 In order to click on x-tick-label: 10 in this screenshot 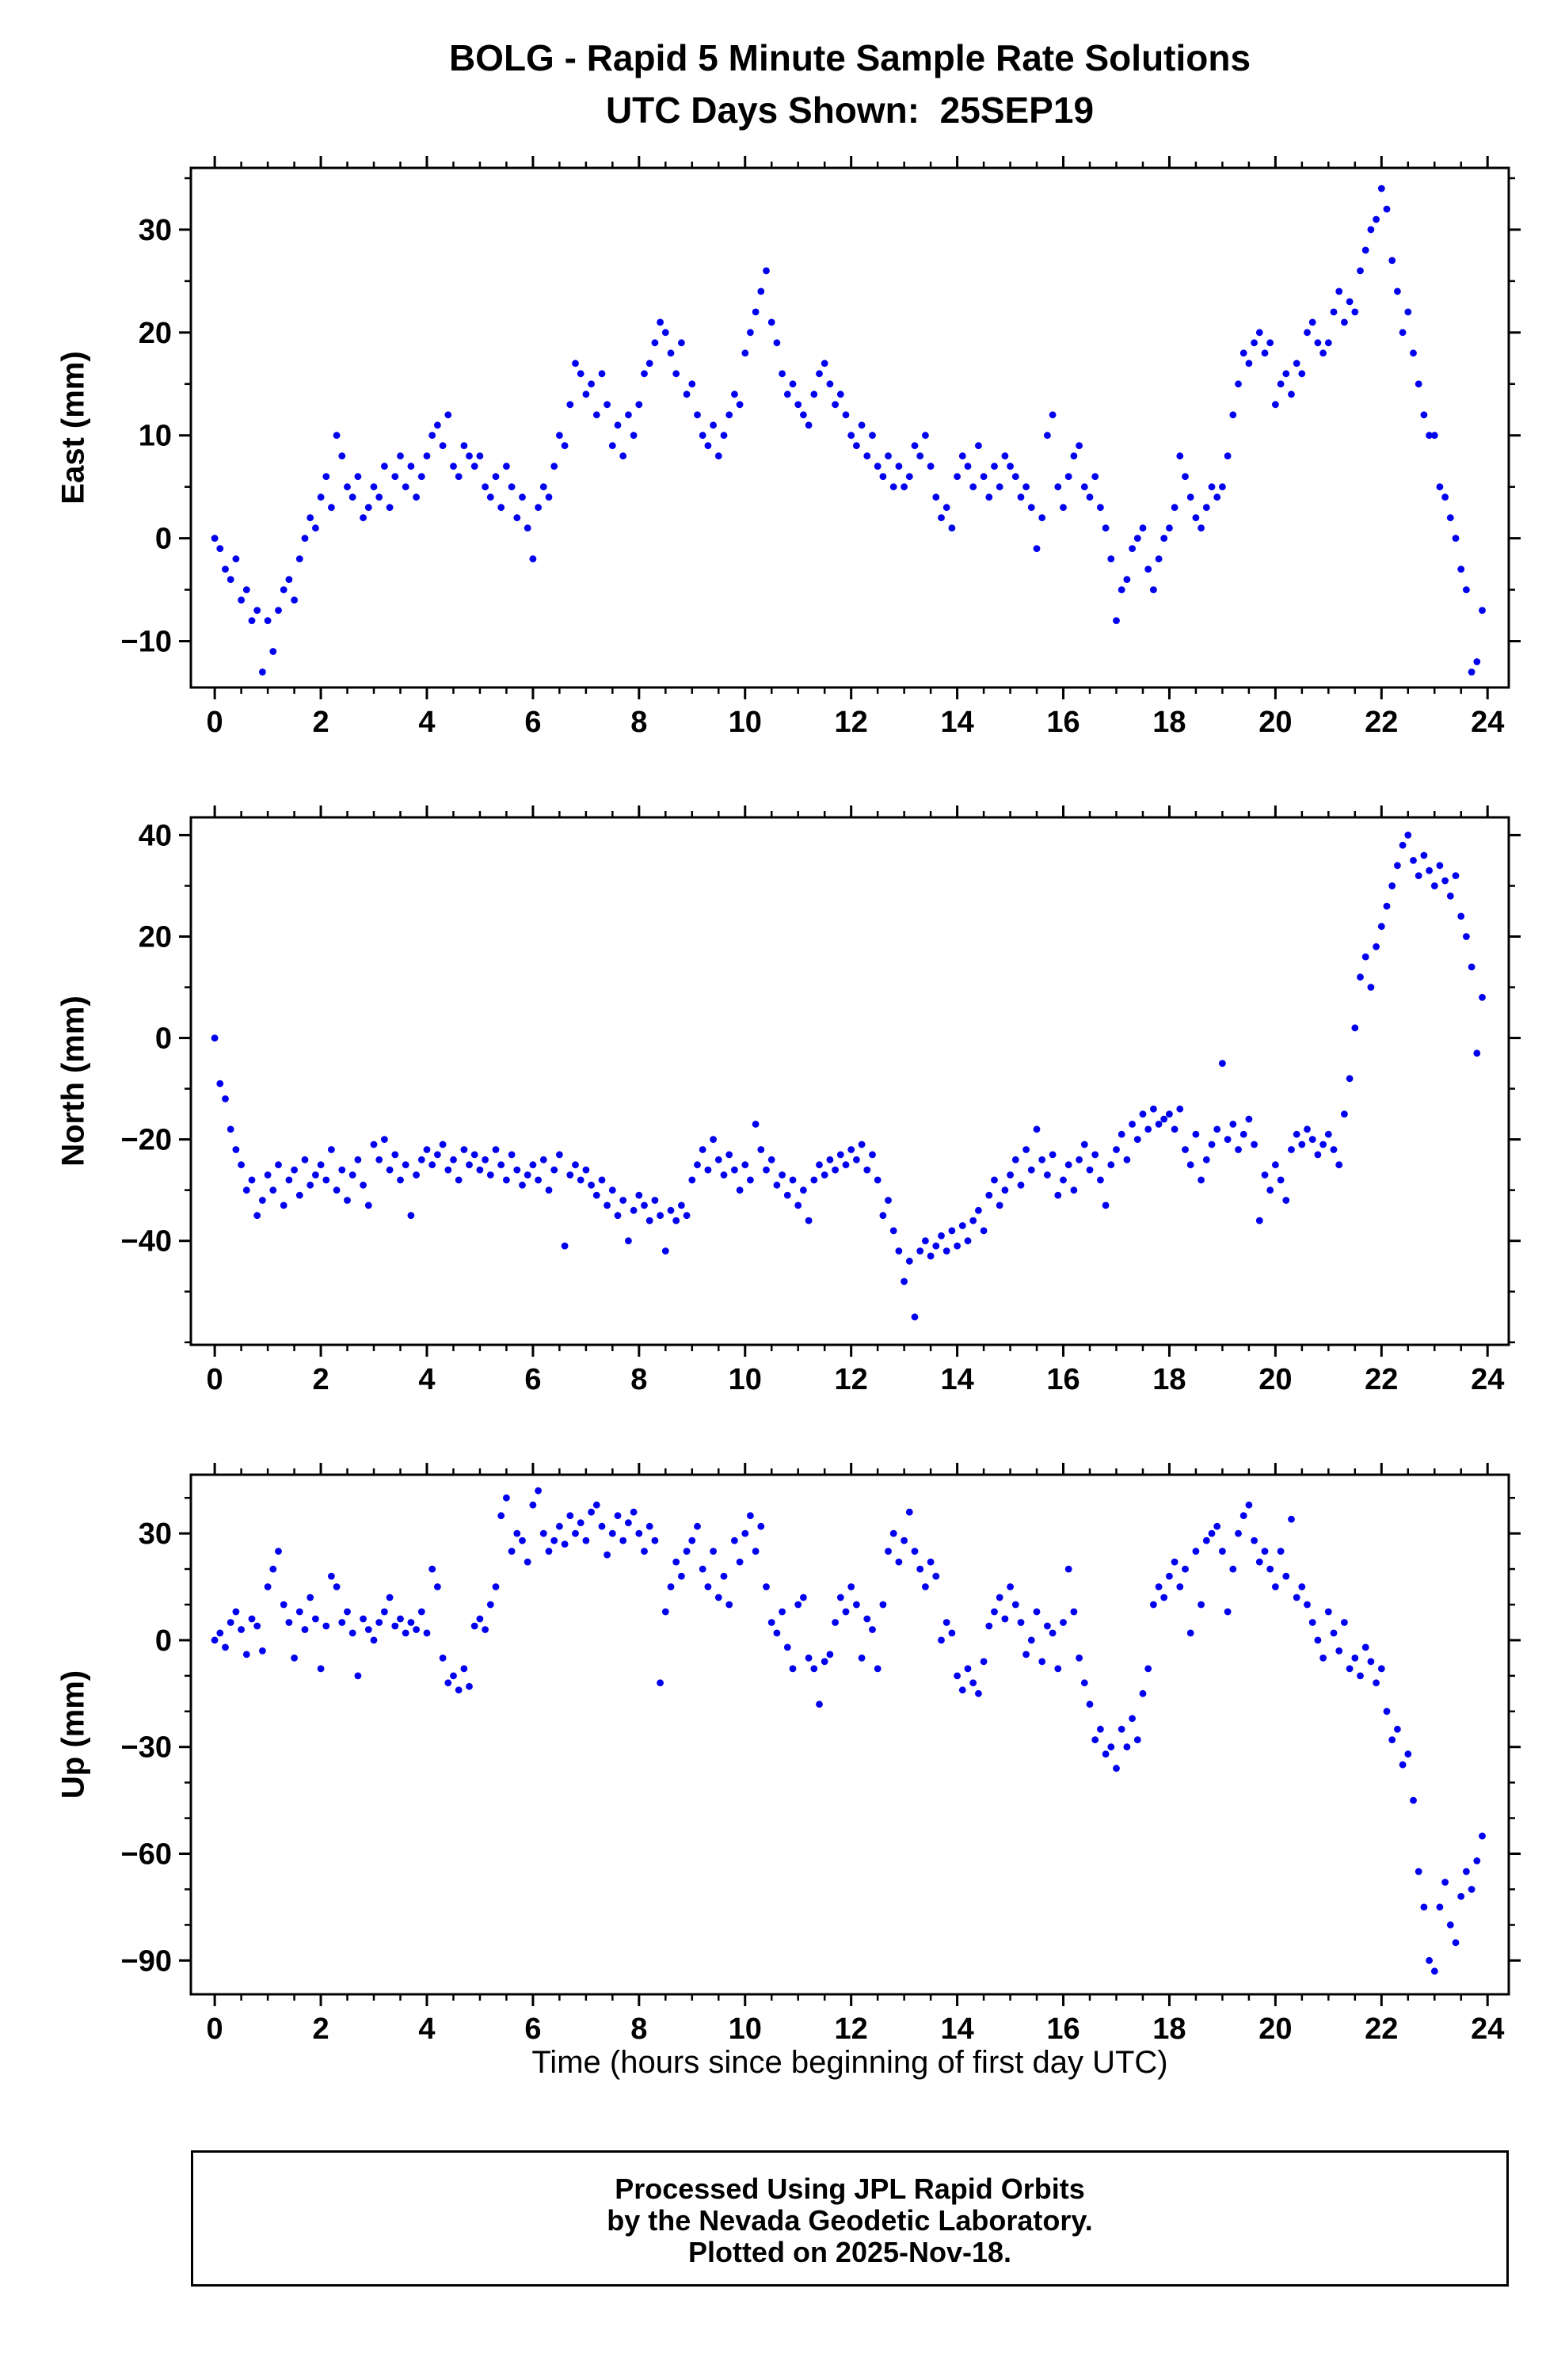, I will do `click(746, 2029)`.